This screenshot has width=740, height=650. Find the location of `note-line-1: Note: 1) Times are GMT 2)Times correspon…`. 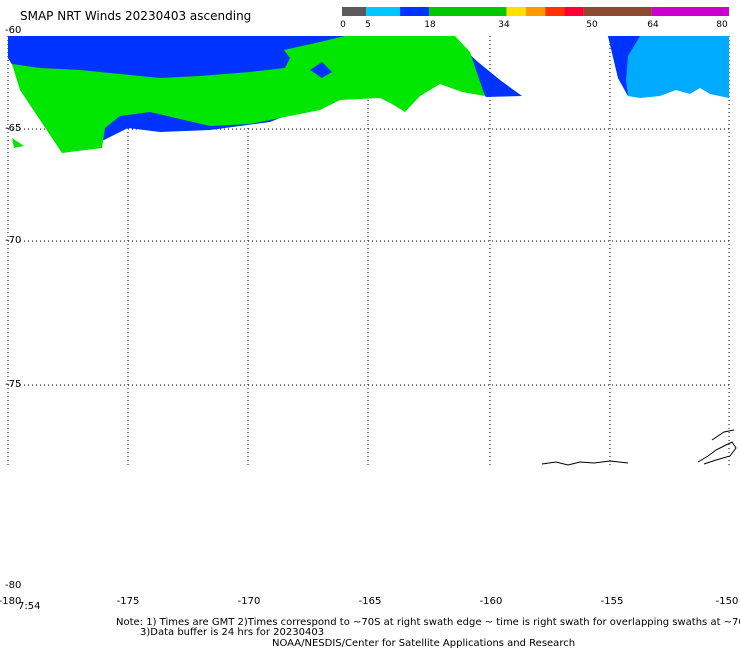

note-line-1: Note: 1) Times are GMT 2)Times correspon… is located at coordinates (428, 622).